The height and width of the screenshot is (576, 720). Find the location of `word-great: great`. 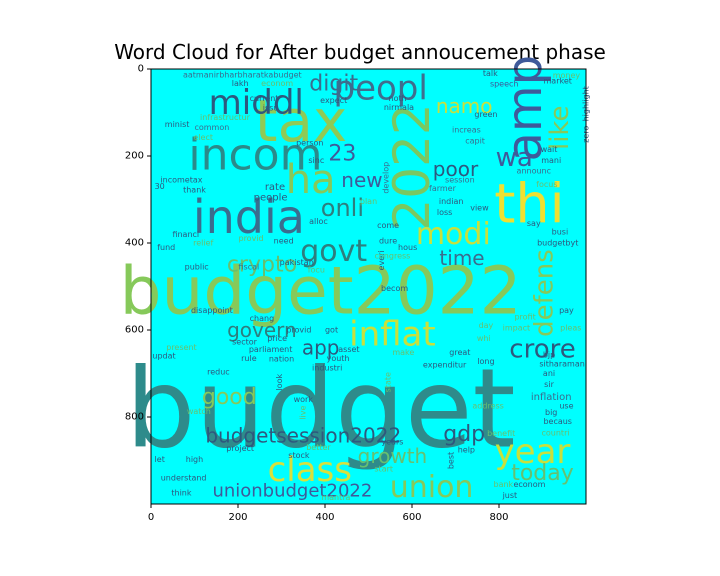

word-great: great is located at coordinates (459, 352).